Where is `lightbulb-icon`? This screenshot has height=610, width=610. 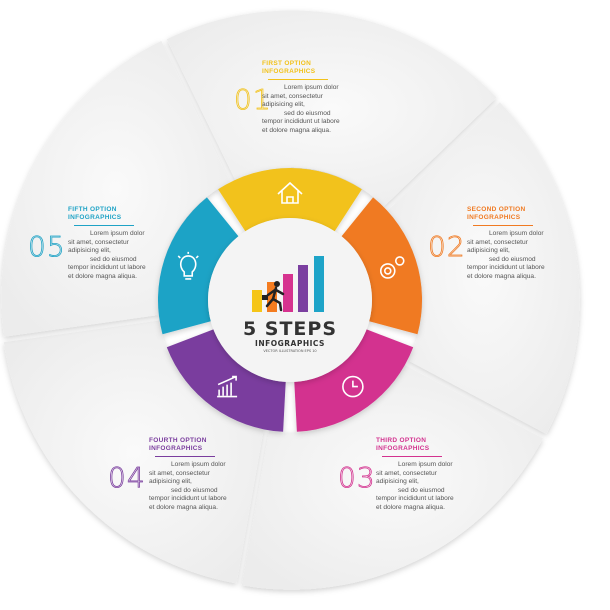
lightbulb-icon is located at coordinates (188, 265).